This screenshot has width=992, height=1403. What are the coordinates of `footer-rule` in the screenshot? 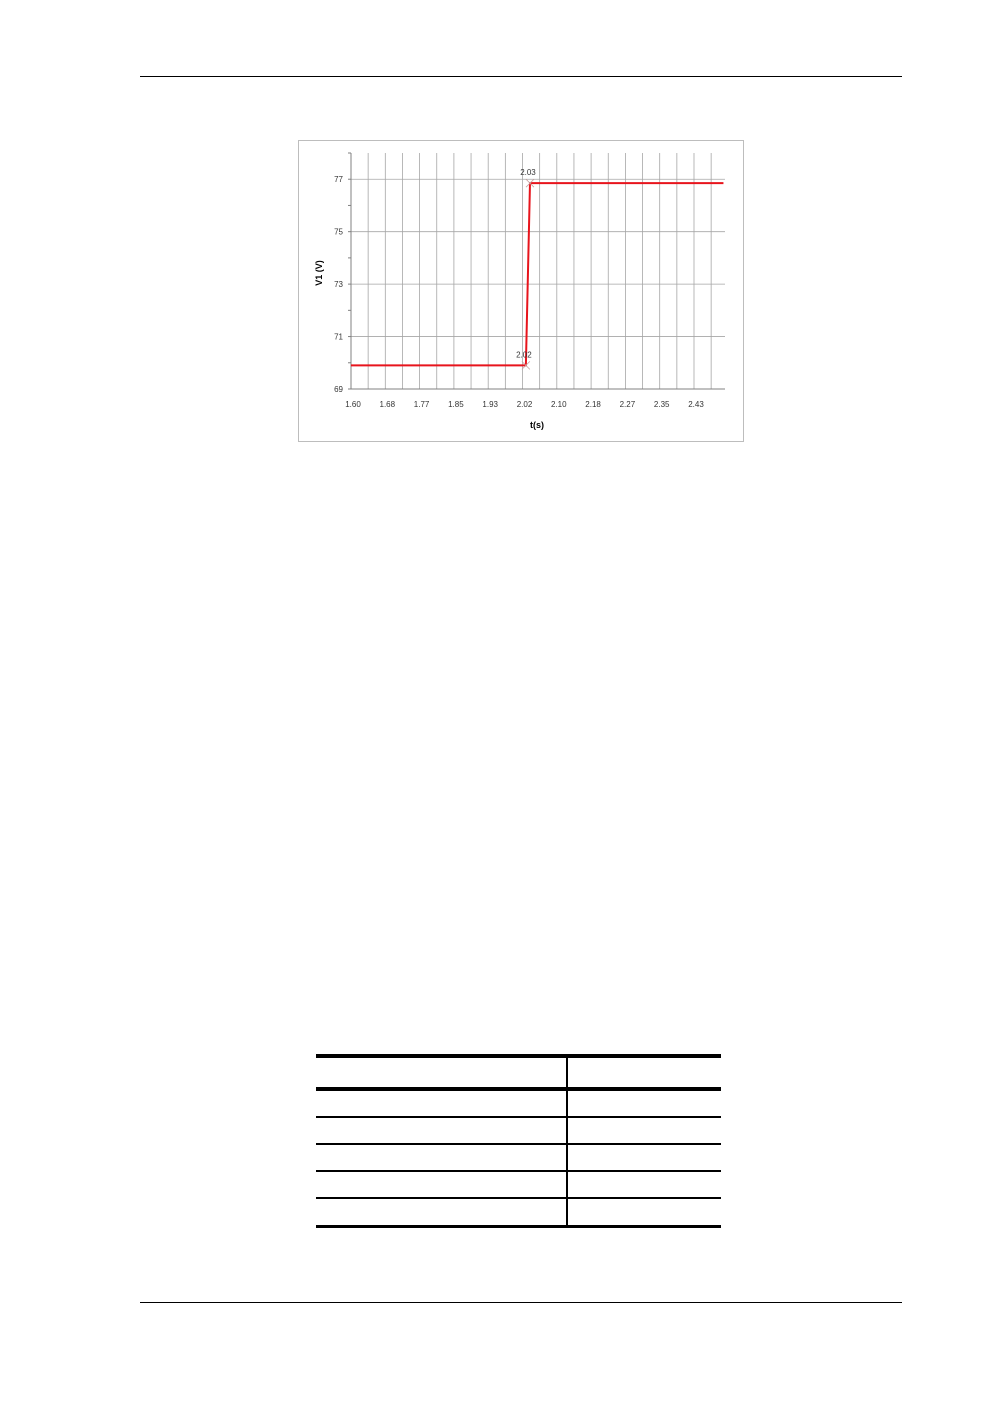 It's located at (521, 1302).